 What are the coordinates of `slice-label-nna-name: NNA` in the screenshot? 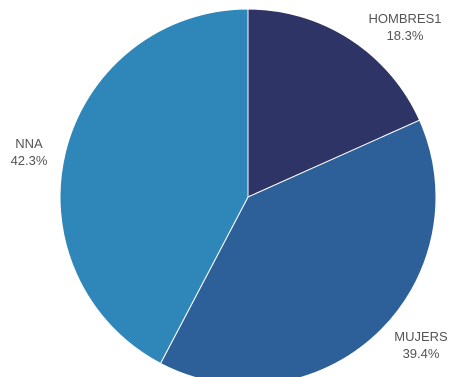 It's located at (29, 143).